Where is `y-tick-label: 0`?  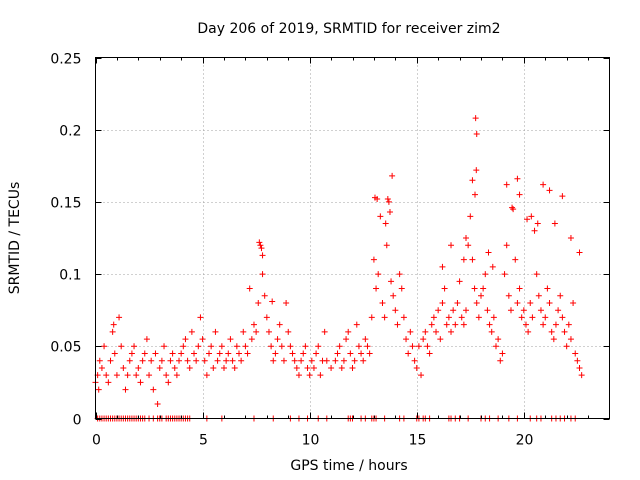 y-tick-label: 0 is located at coordinates (77, 421).